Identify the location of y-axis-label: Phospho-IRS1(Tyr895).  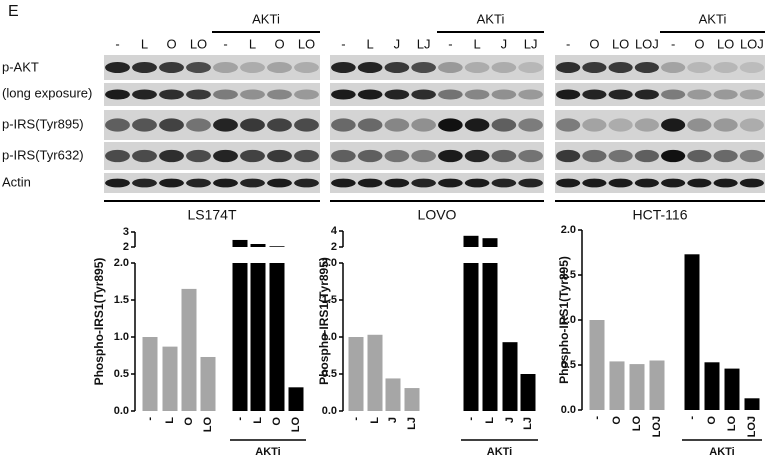
(564, 320).